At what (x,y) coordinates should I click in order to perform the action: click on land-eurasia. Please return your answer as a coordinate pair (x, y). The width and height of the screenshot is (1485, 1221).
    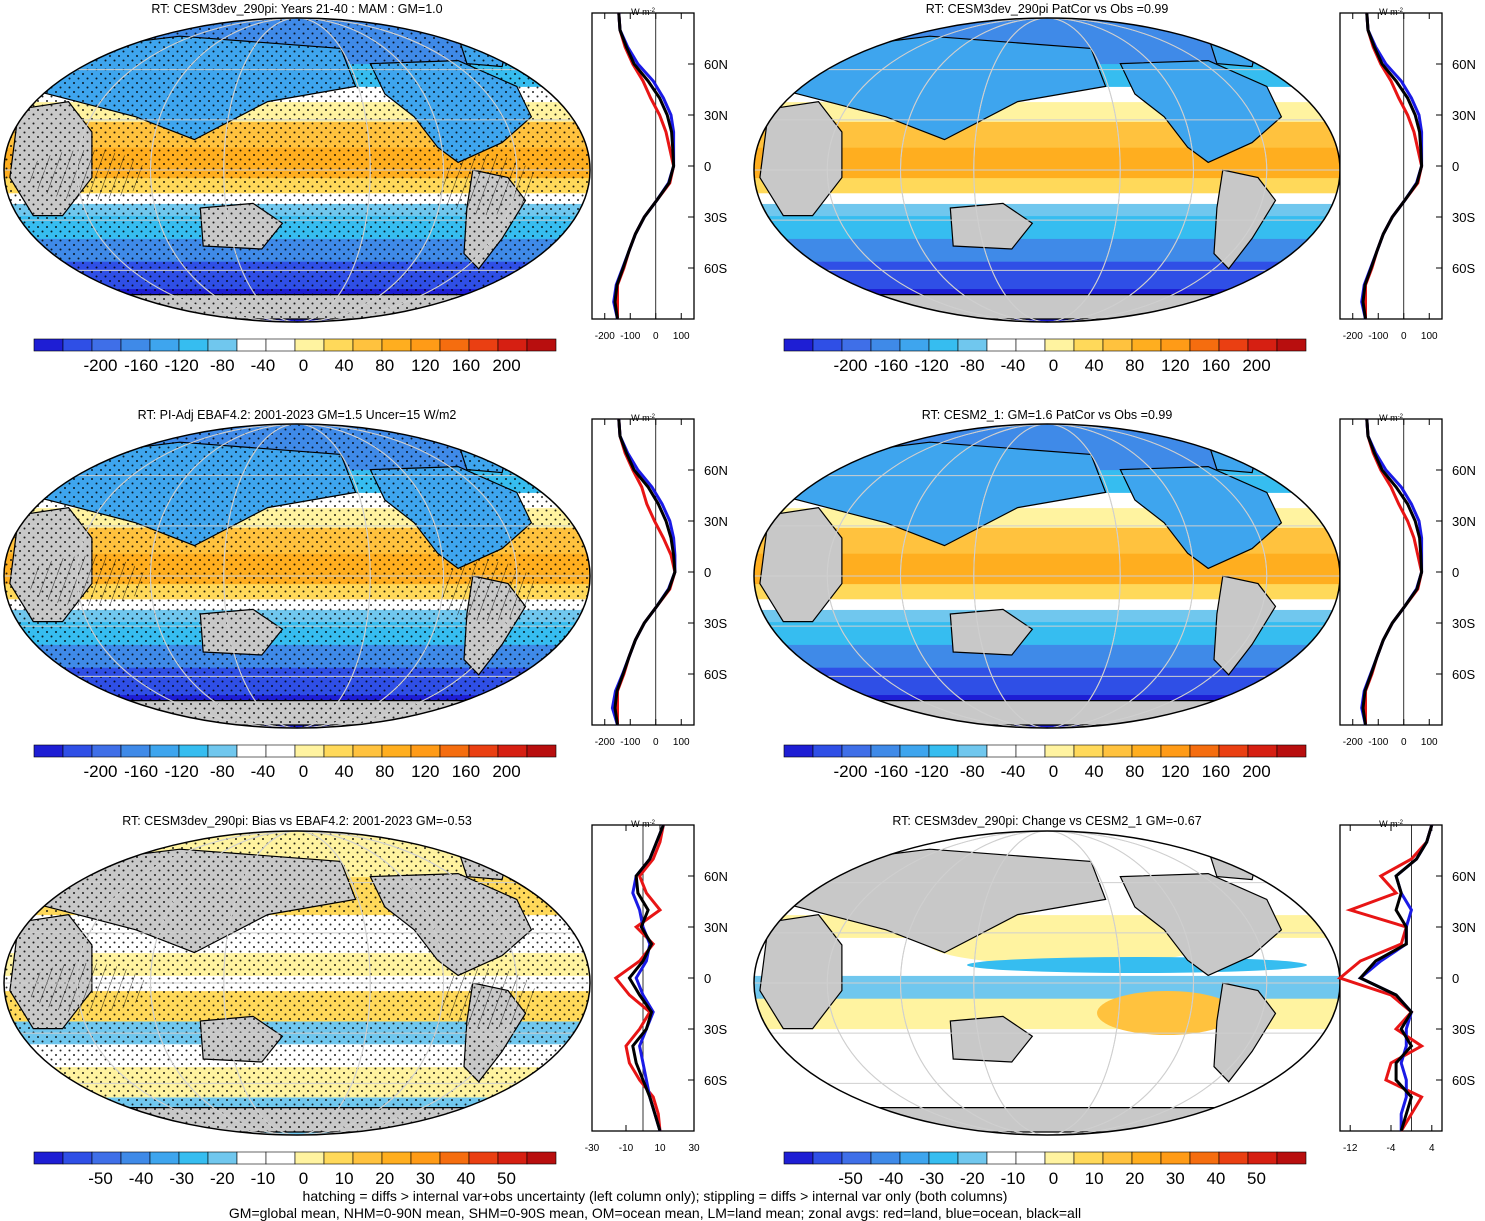
    Looking at the image, I should click on (937, 88).